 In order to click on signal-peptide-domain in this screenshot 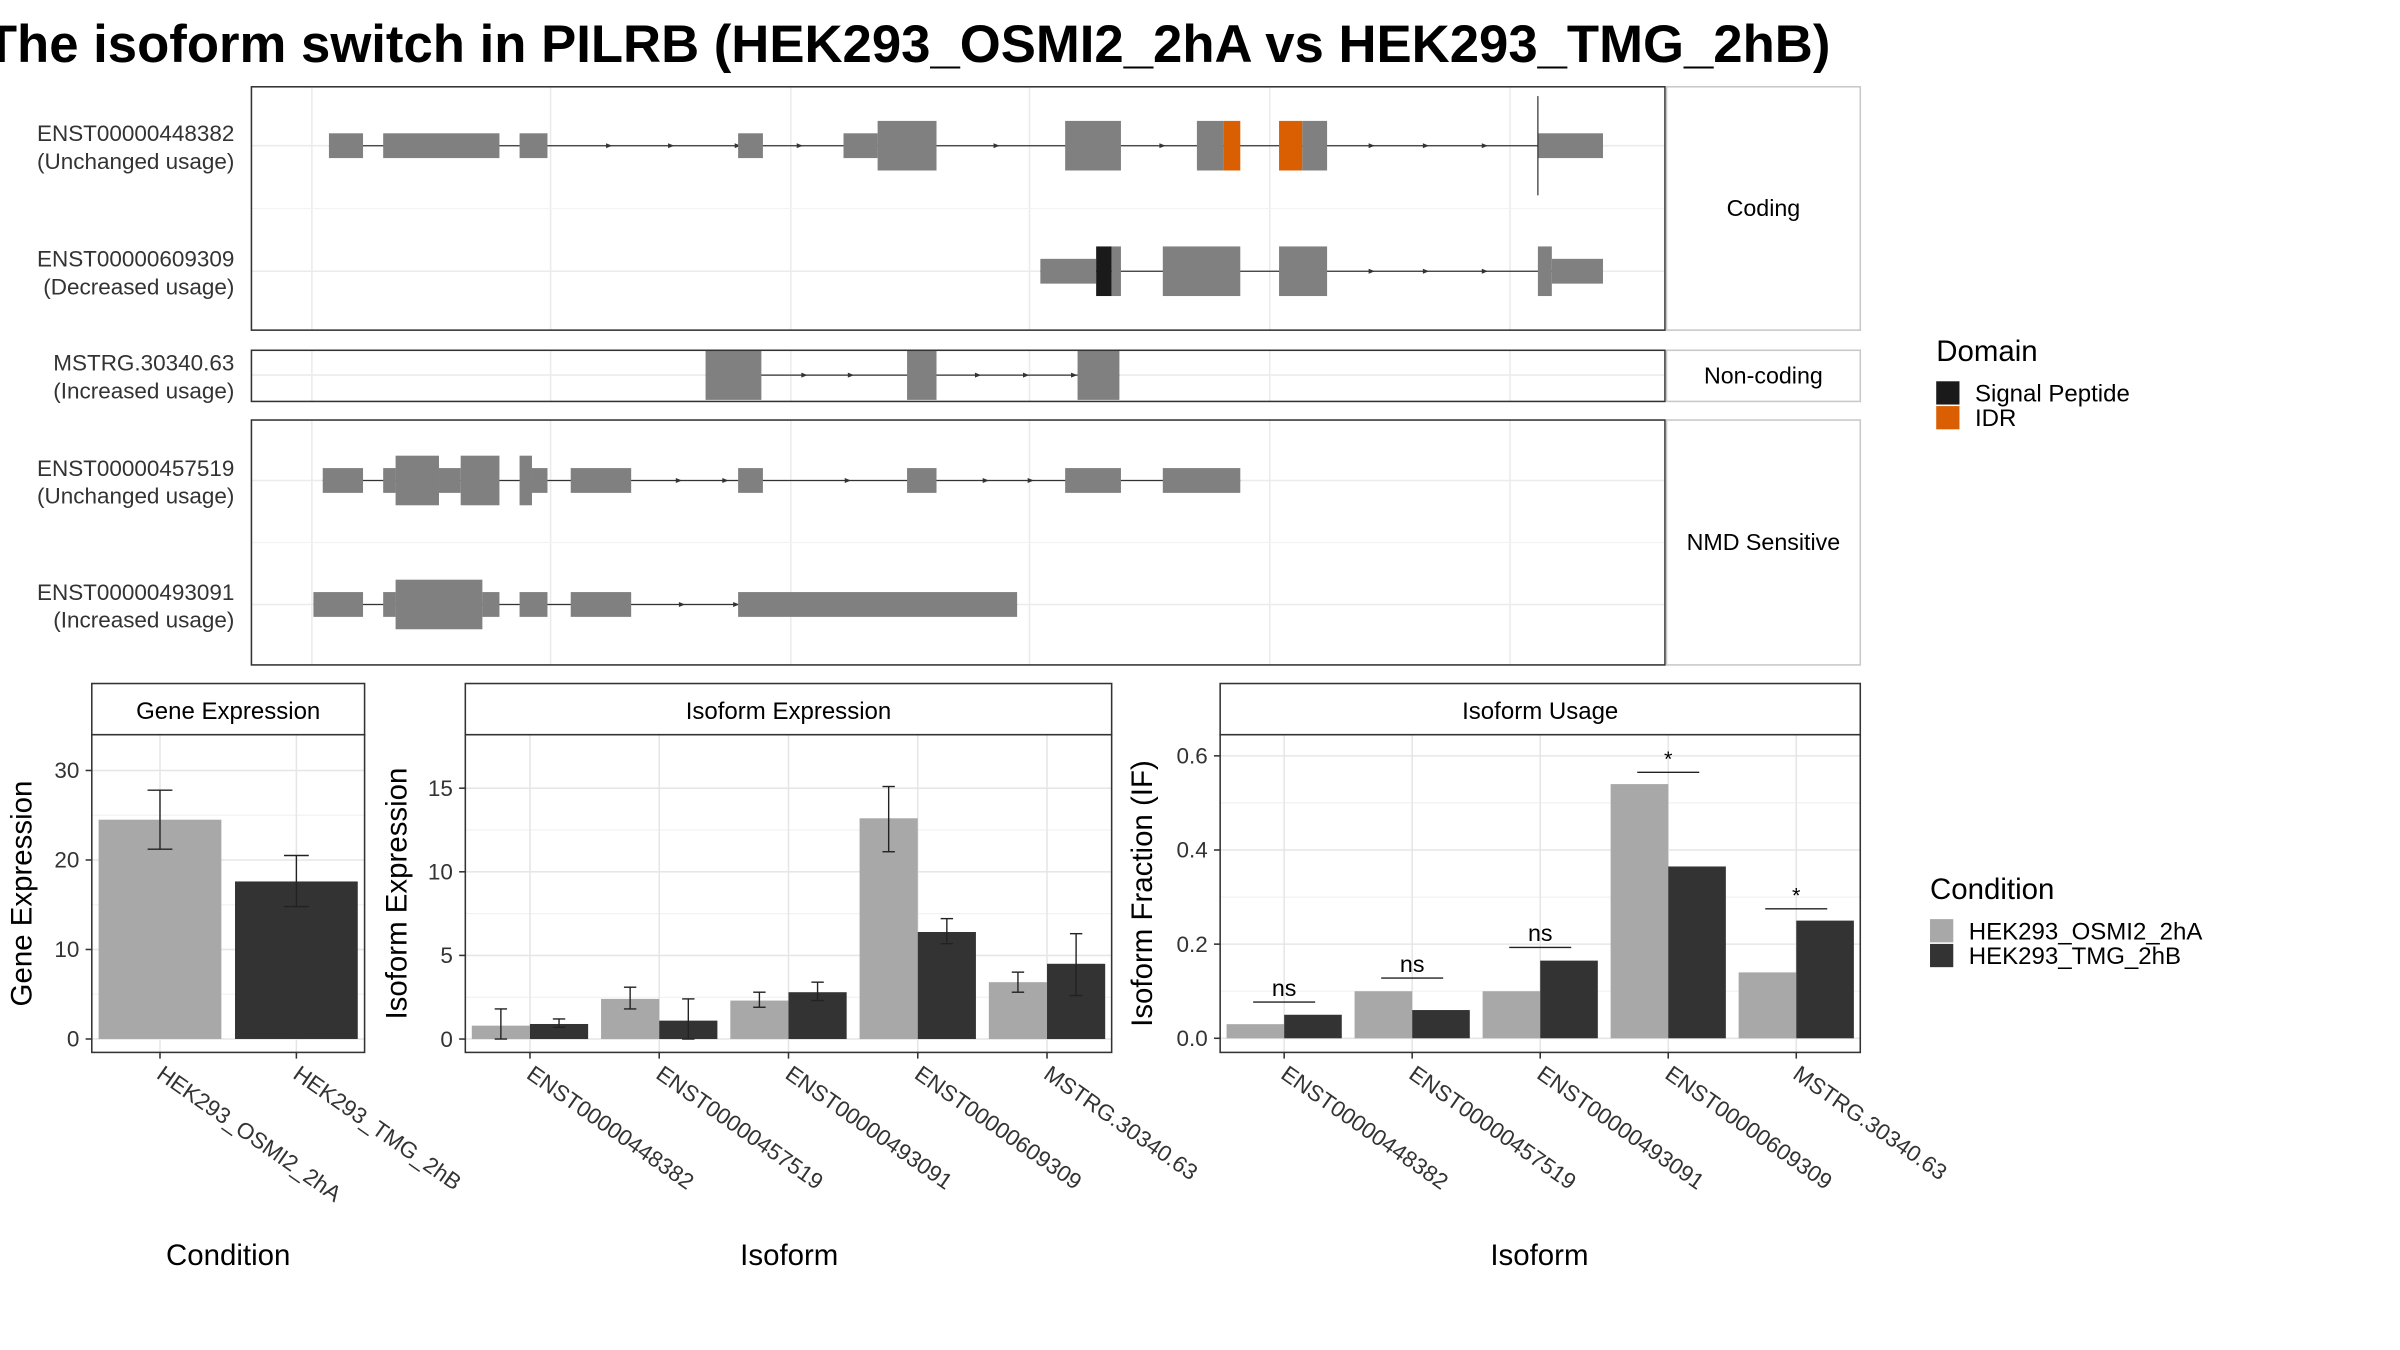, I will do `click(1104, 271)`.